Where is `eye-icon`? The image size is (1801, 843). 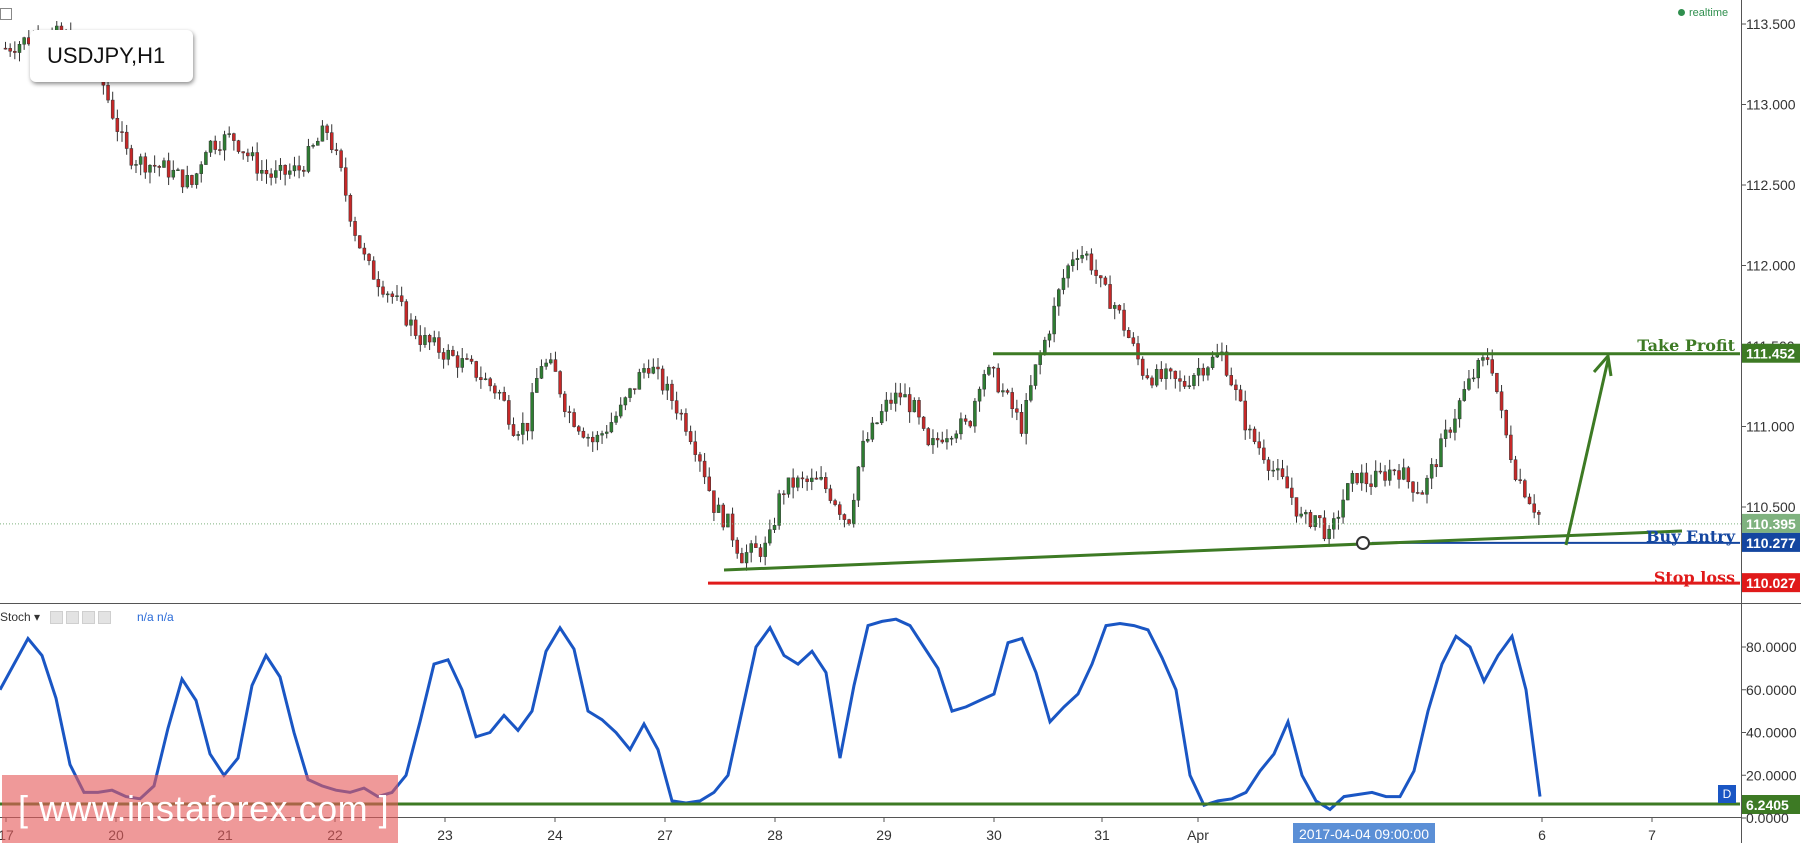 eye-icon is located at coordinates (56, 617).